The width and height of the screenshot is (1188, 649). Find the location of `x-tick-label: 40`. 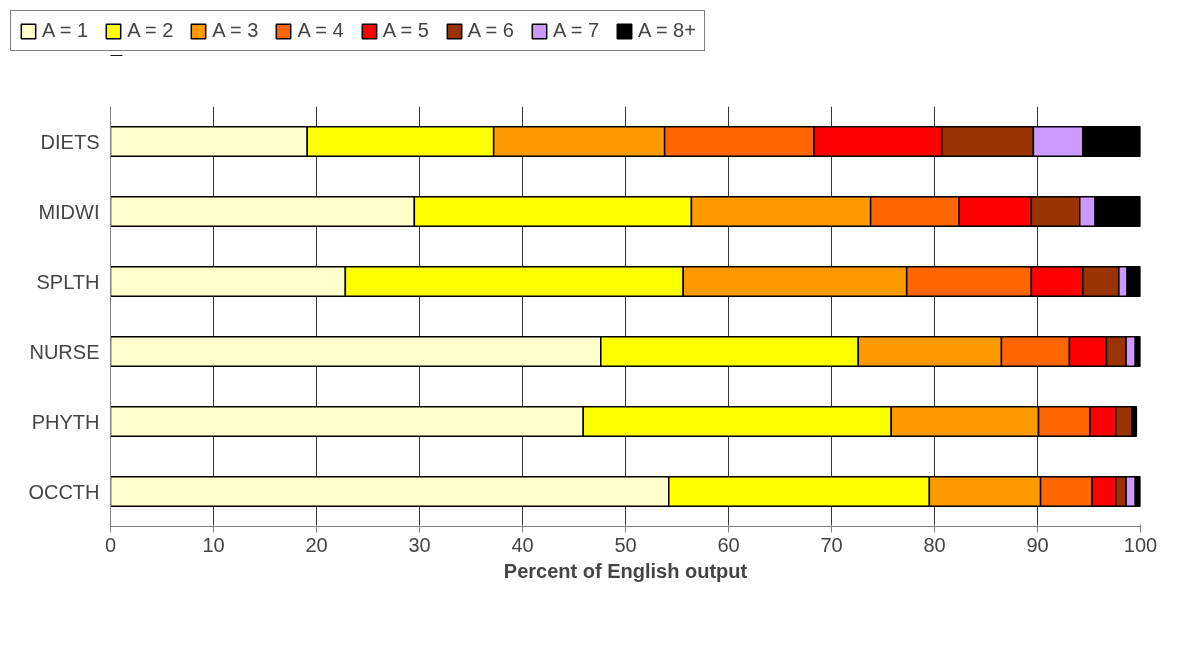

x-tick-label: 40 is located at coordinates (522, 544).